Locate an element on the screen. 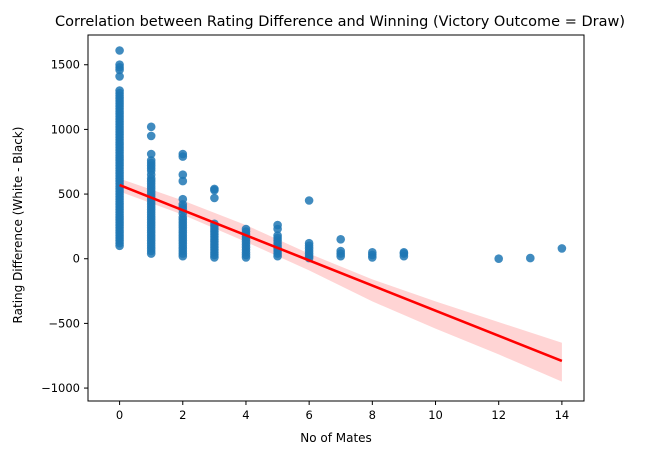 Image resolution: width=672 pixels, height=455 pixels. x-tick-label: 6 is located at coordinates (308, 415).